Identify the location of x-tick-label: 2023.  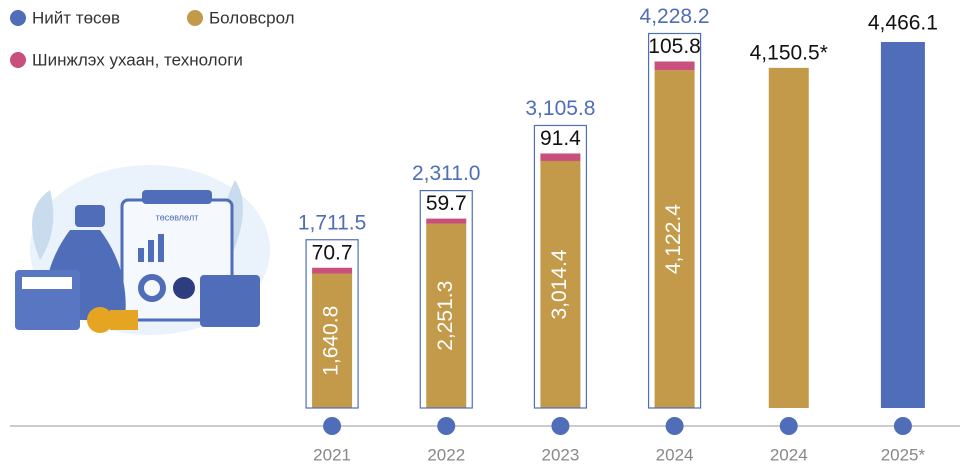
(561, 454).